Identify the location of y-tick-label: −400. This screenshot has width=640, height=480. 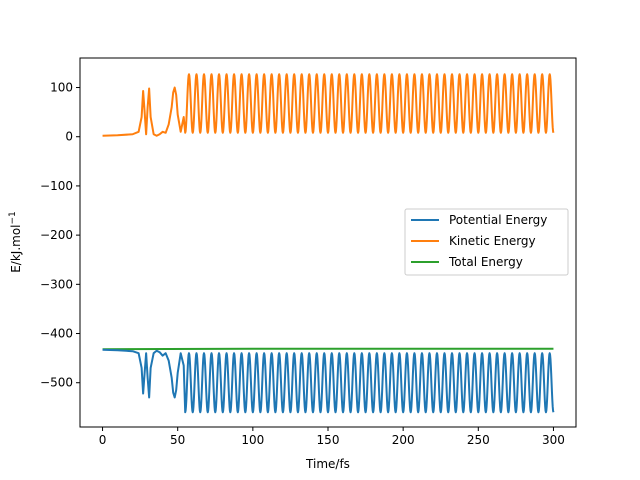
(56, 334).